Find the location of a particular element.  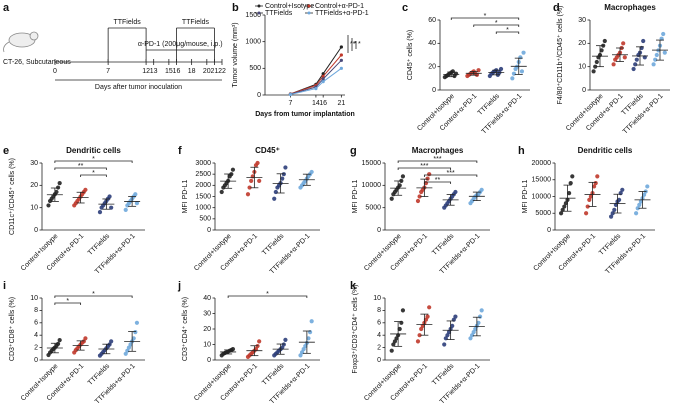

dosing-label: α-PD-1 (200μg/mouse, i.p.) is located at coordinates (180, 44).